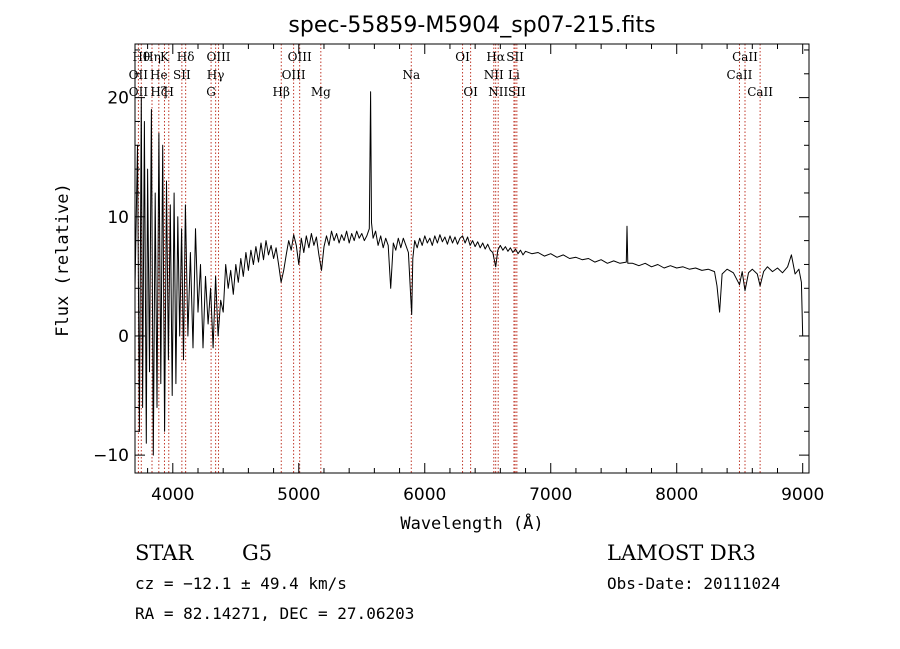  I want to click on coordinates-readout: RA = 82.14271, DEC = 27.06203, so click(274, 613).